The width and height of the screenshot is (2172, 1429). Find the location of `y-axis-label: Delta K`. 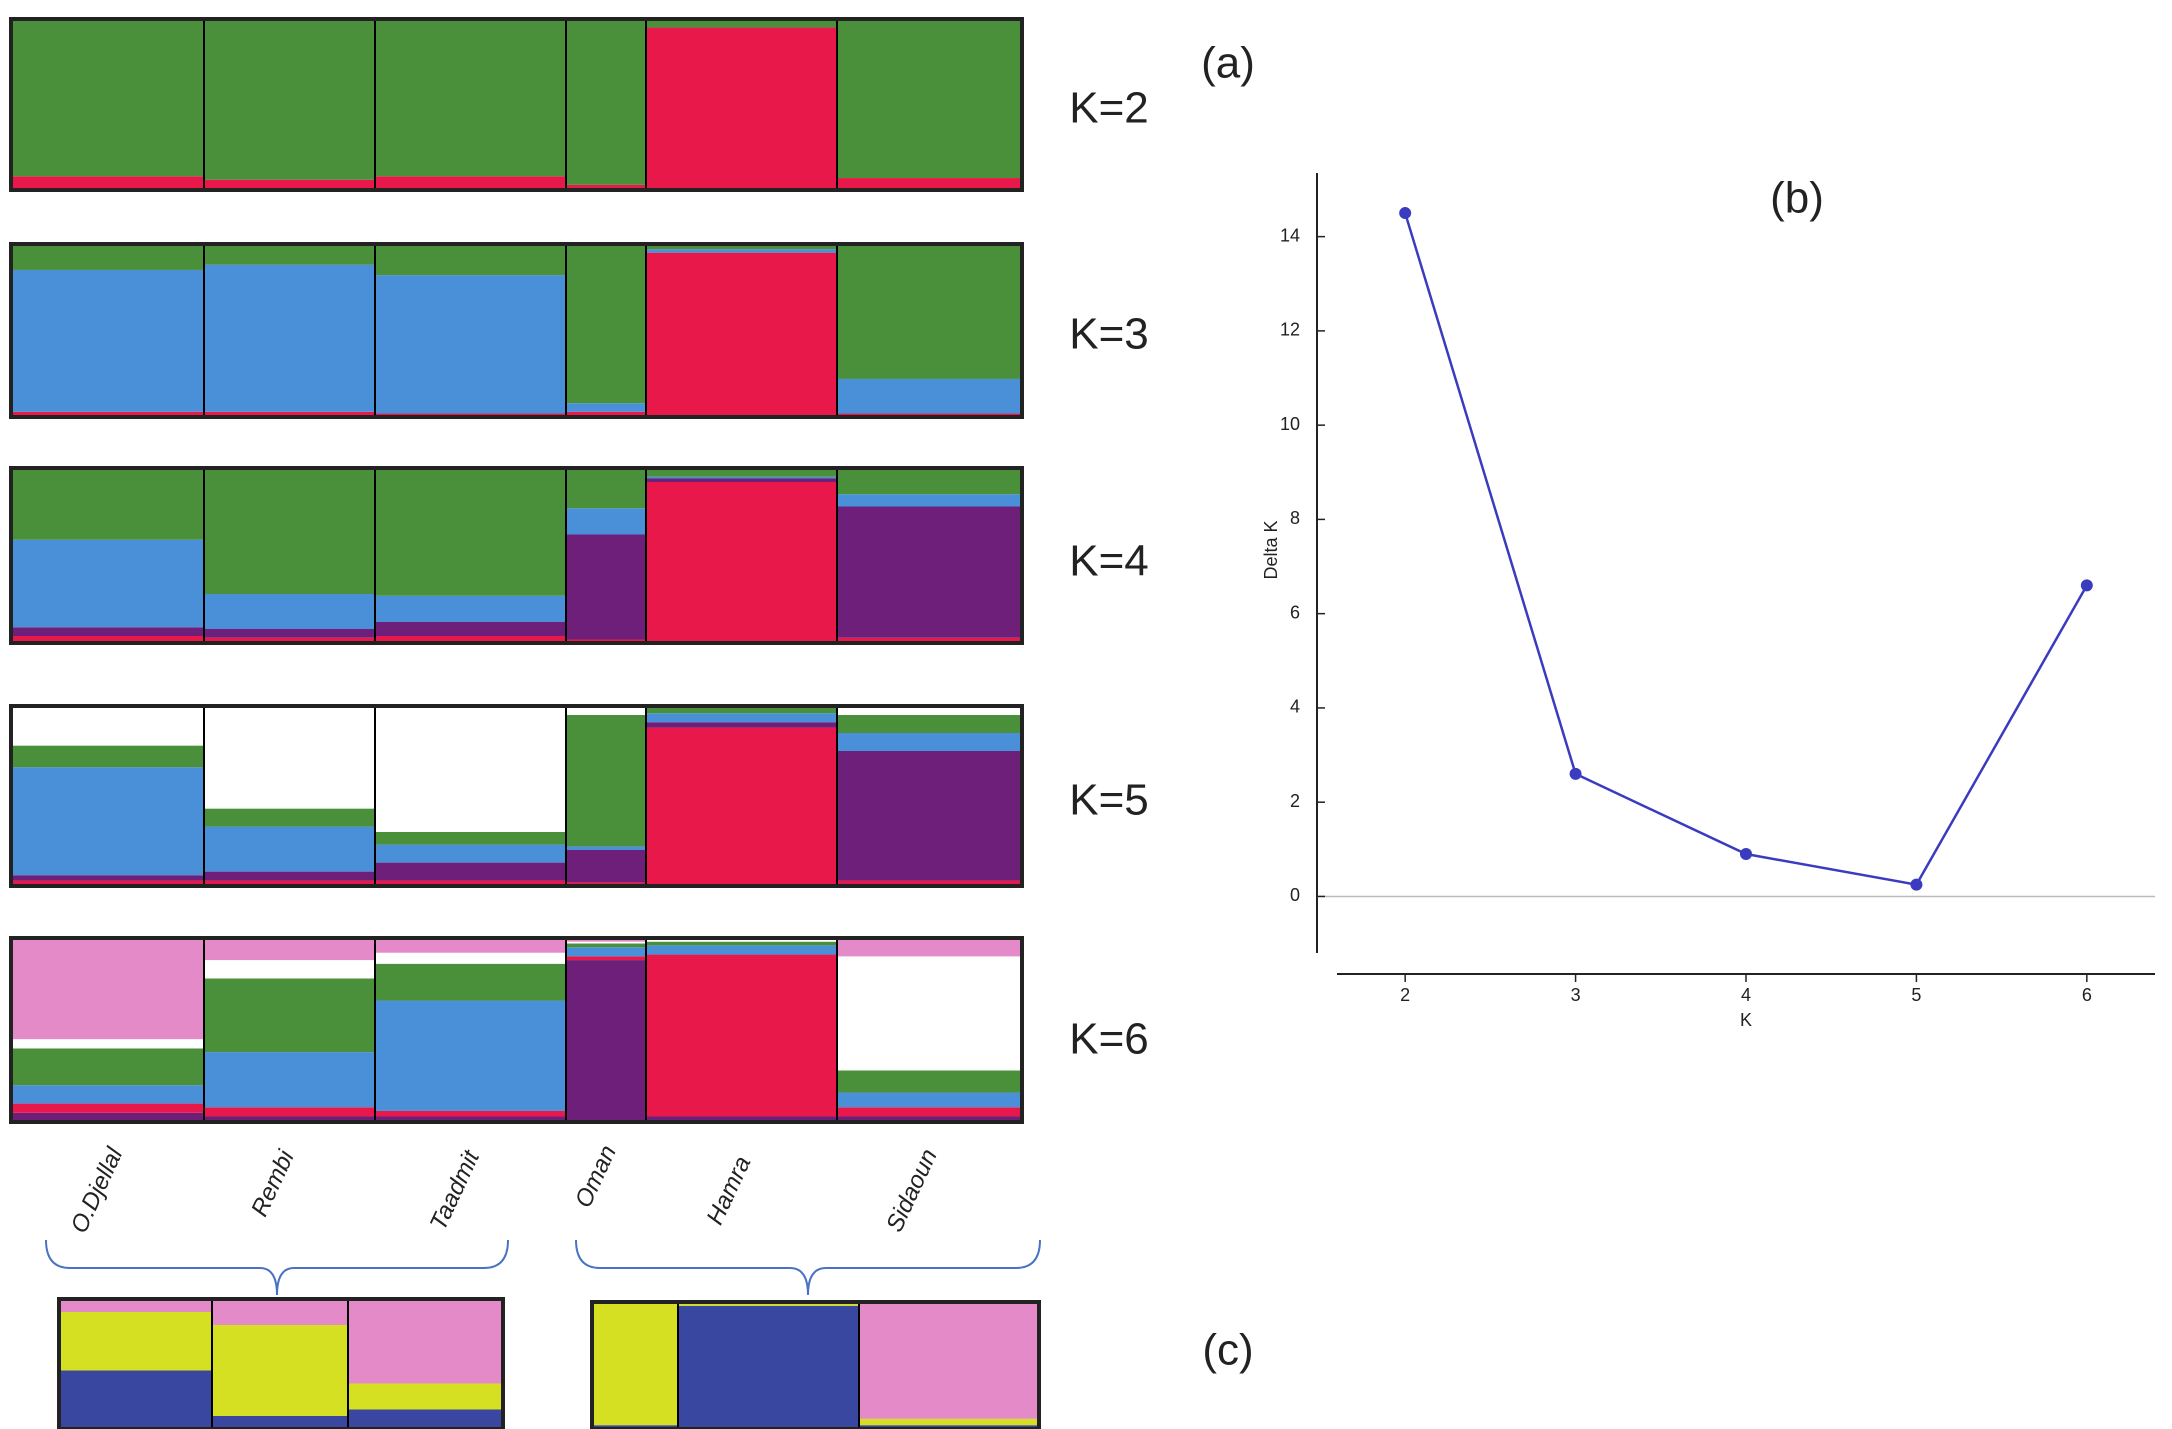

y-axis-label: Delta K is located at coordinates (1271, 549).